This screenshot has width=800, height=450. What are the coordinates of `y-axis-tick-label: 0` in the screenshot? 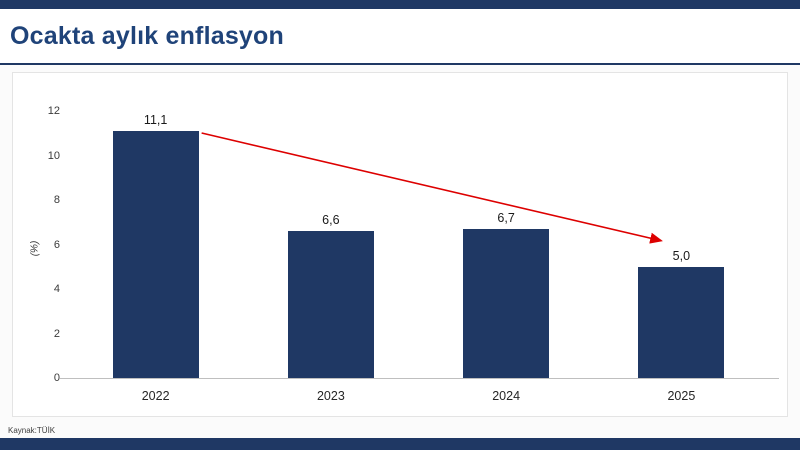 It's located at (56, 378).